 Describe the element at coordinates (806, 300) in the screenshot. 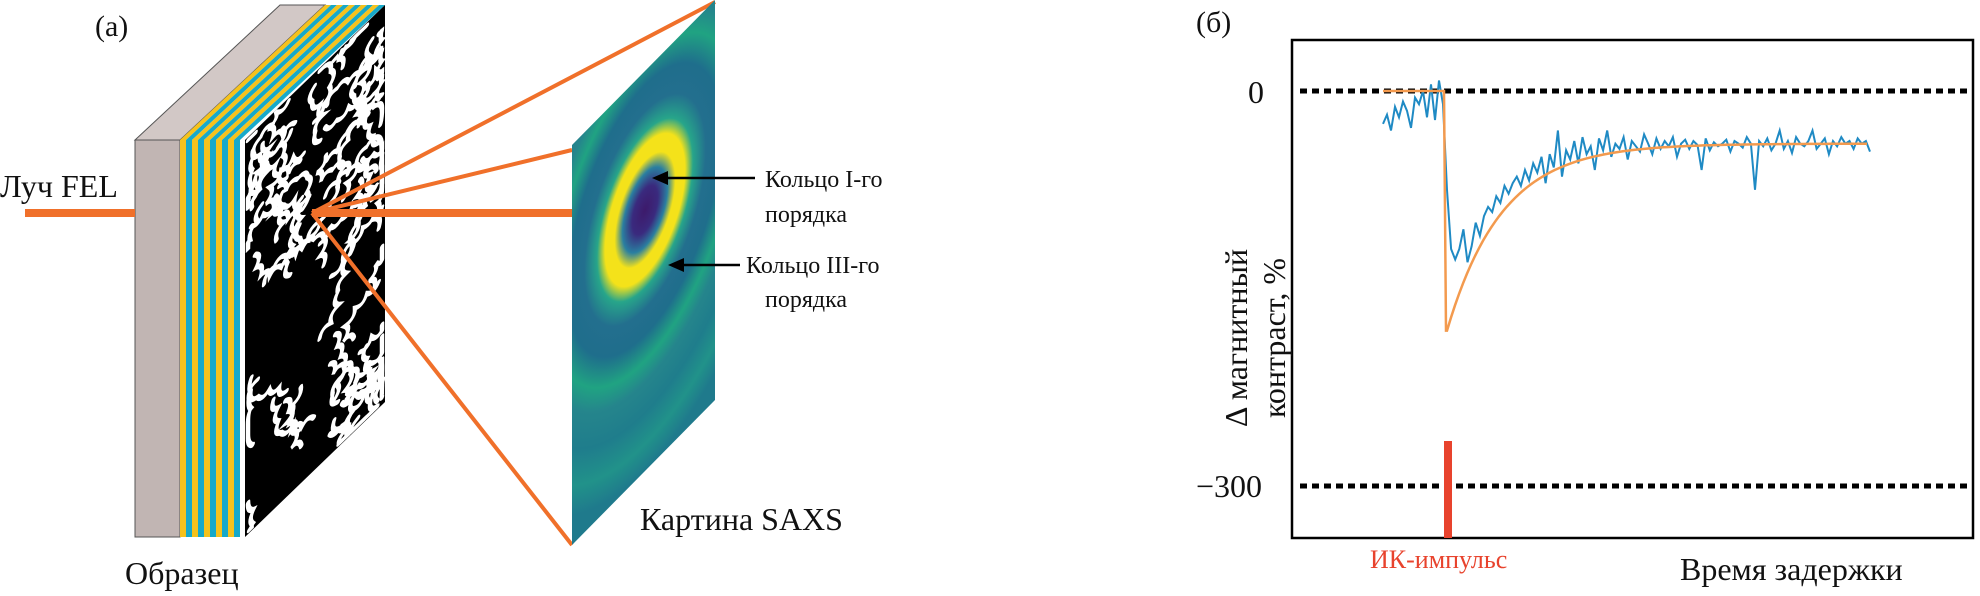

I see `ring3-label-line2: порядка` at that location.